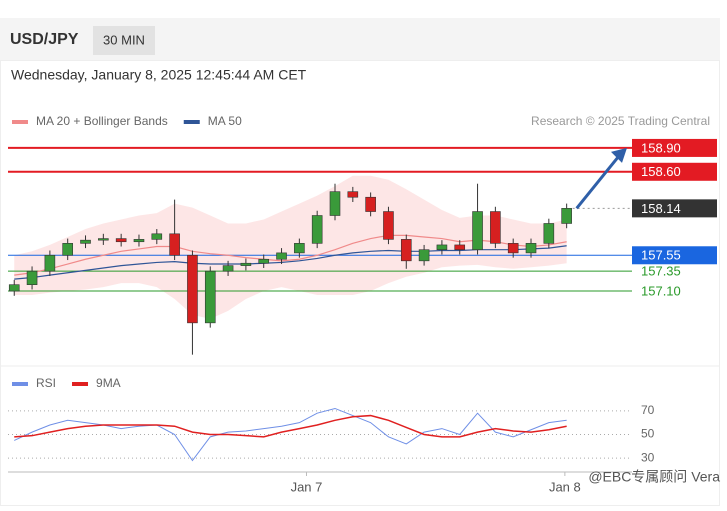  Describe the element at coordinates (648, 434) in the screenshot. I see `y-tick-label: 50` at that location.